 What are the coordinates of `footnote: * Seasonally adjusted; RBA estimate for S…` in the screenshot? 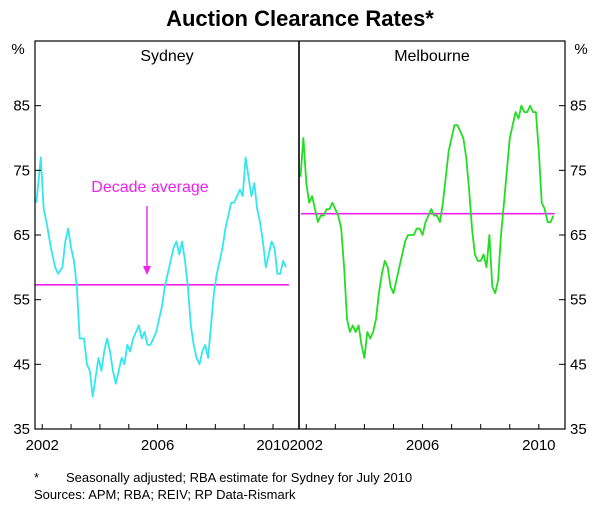 It's located at (223, 477).